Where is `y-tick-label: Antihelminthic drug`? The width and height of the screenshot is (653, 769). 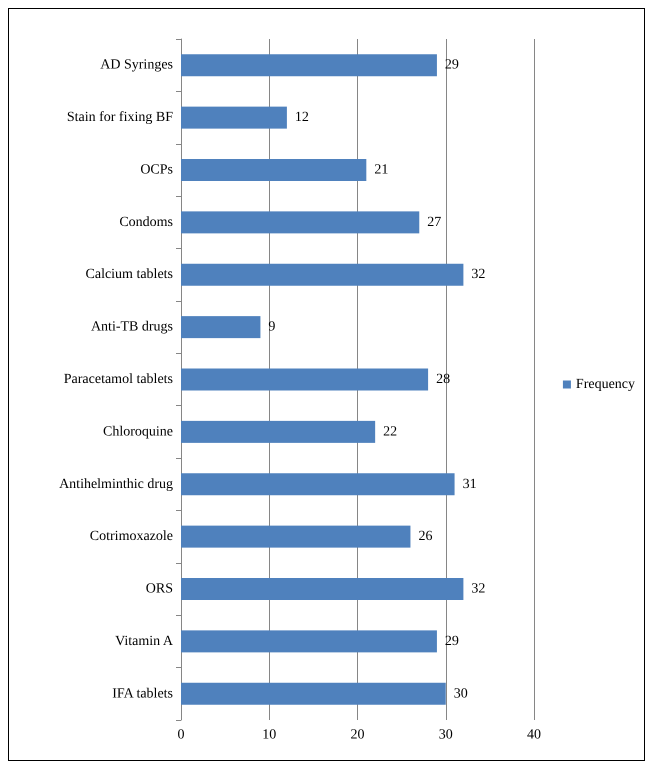 y-tick-label: Antihelminthic drug is located at coordinates (116, 484).